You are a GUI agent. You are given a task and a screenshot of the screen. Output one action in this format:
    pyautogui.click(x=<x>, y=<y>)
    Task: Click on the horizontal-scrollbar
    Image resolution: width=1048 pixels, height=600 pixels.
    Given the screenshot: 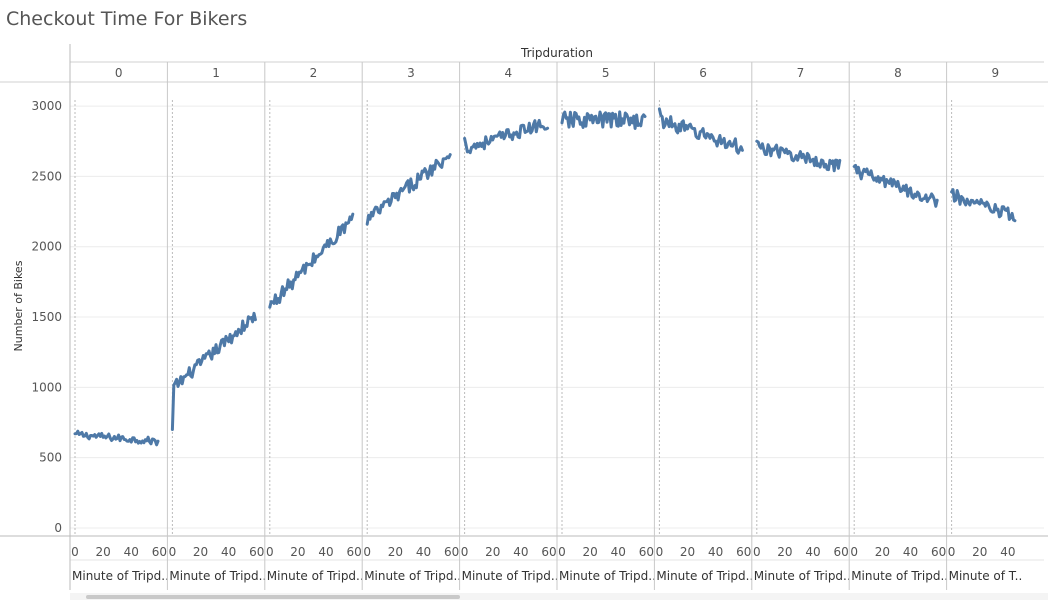 What is the action you would take?
    pyautogui.click(x=559, y=596)
    